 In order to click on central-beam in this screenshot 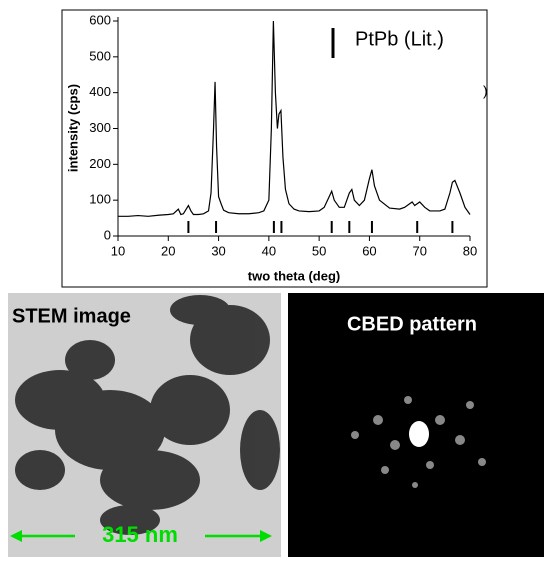, I will do `click(419, 434)`.